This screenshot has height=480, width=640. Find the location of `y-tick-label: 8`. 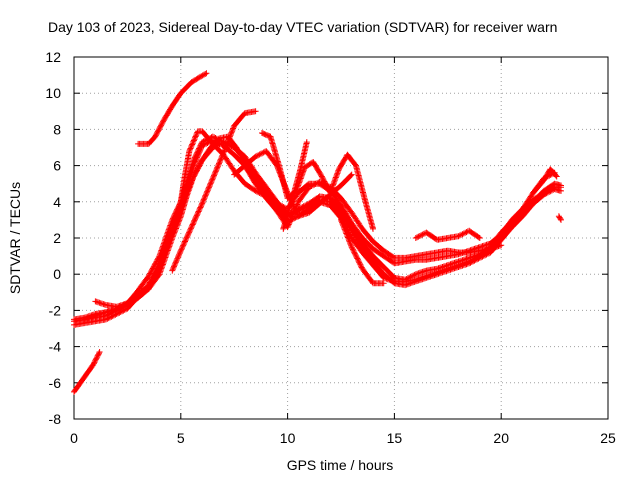

y-tick-label: 8 is located at coordinates (57, 129).